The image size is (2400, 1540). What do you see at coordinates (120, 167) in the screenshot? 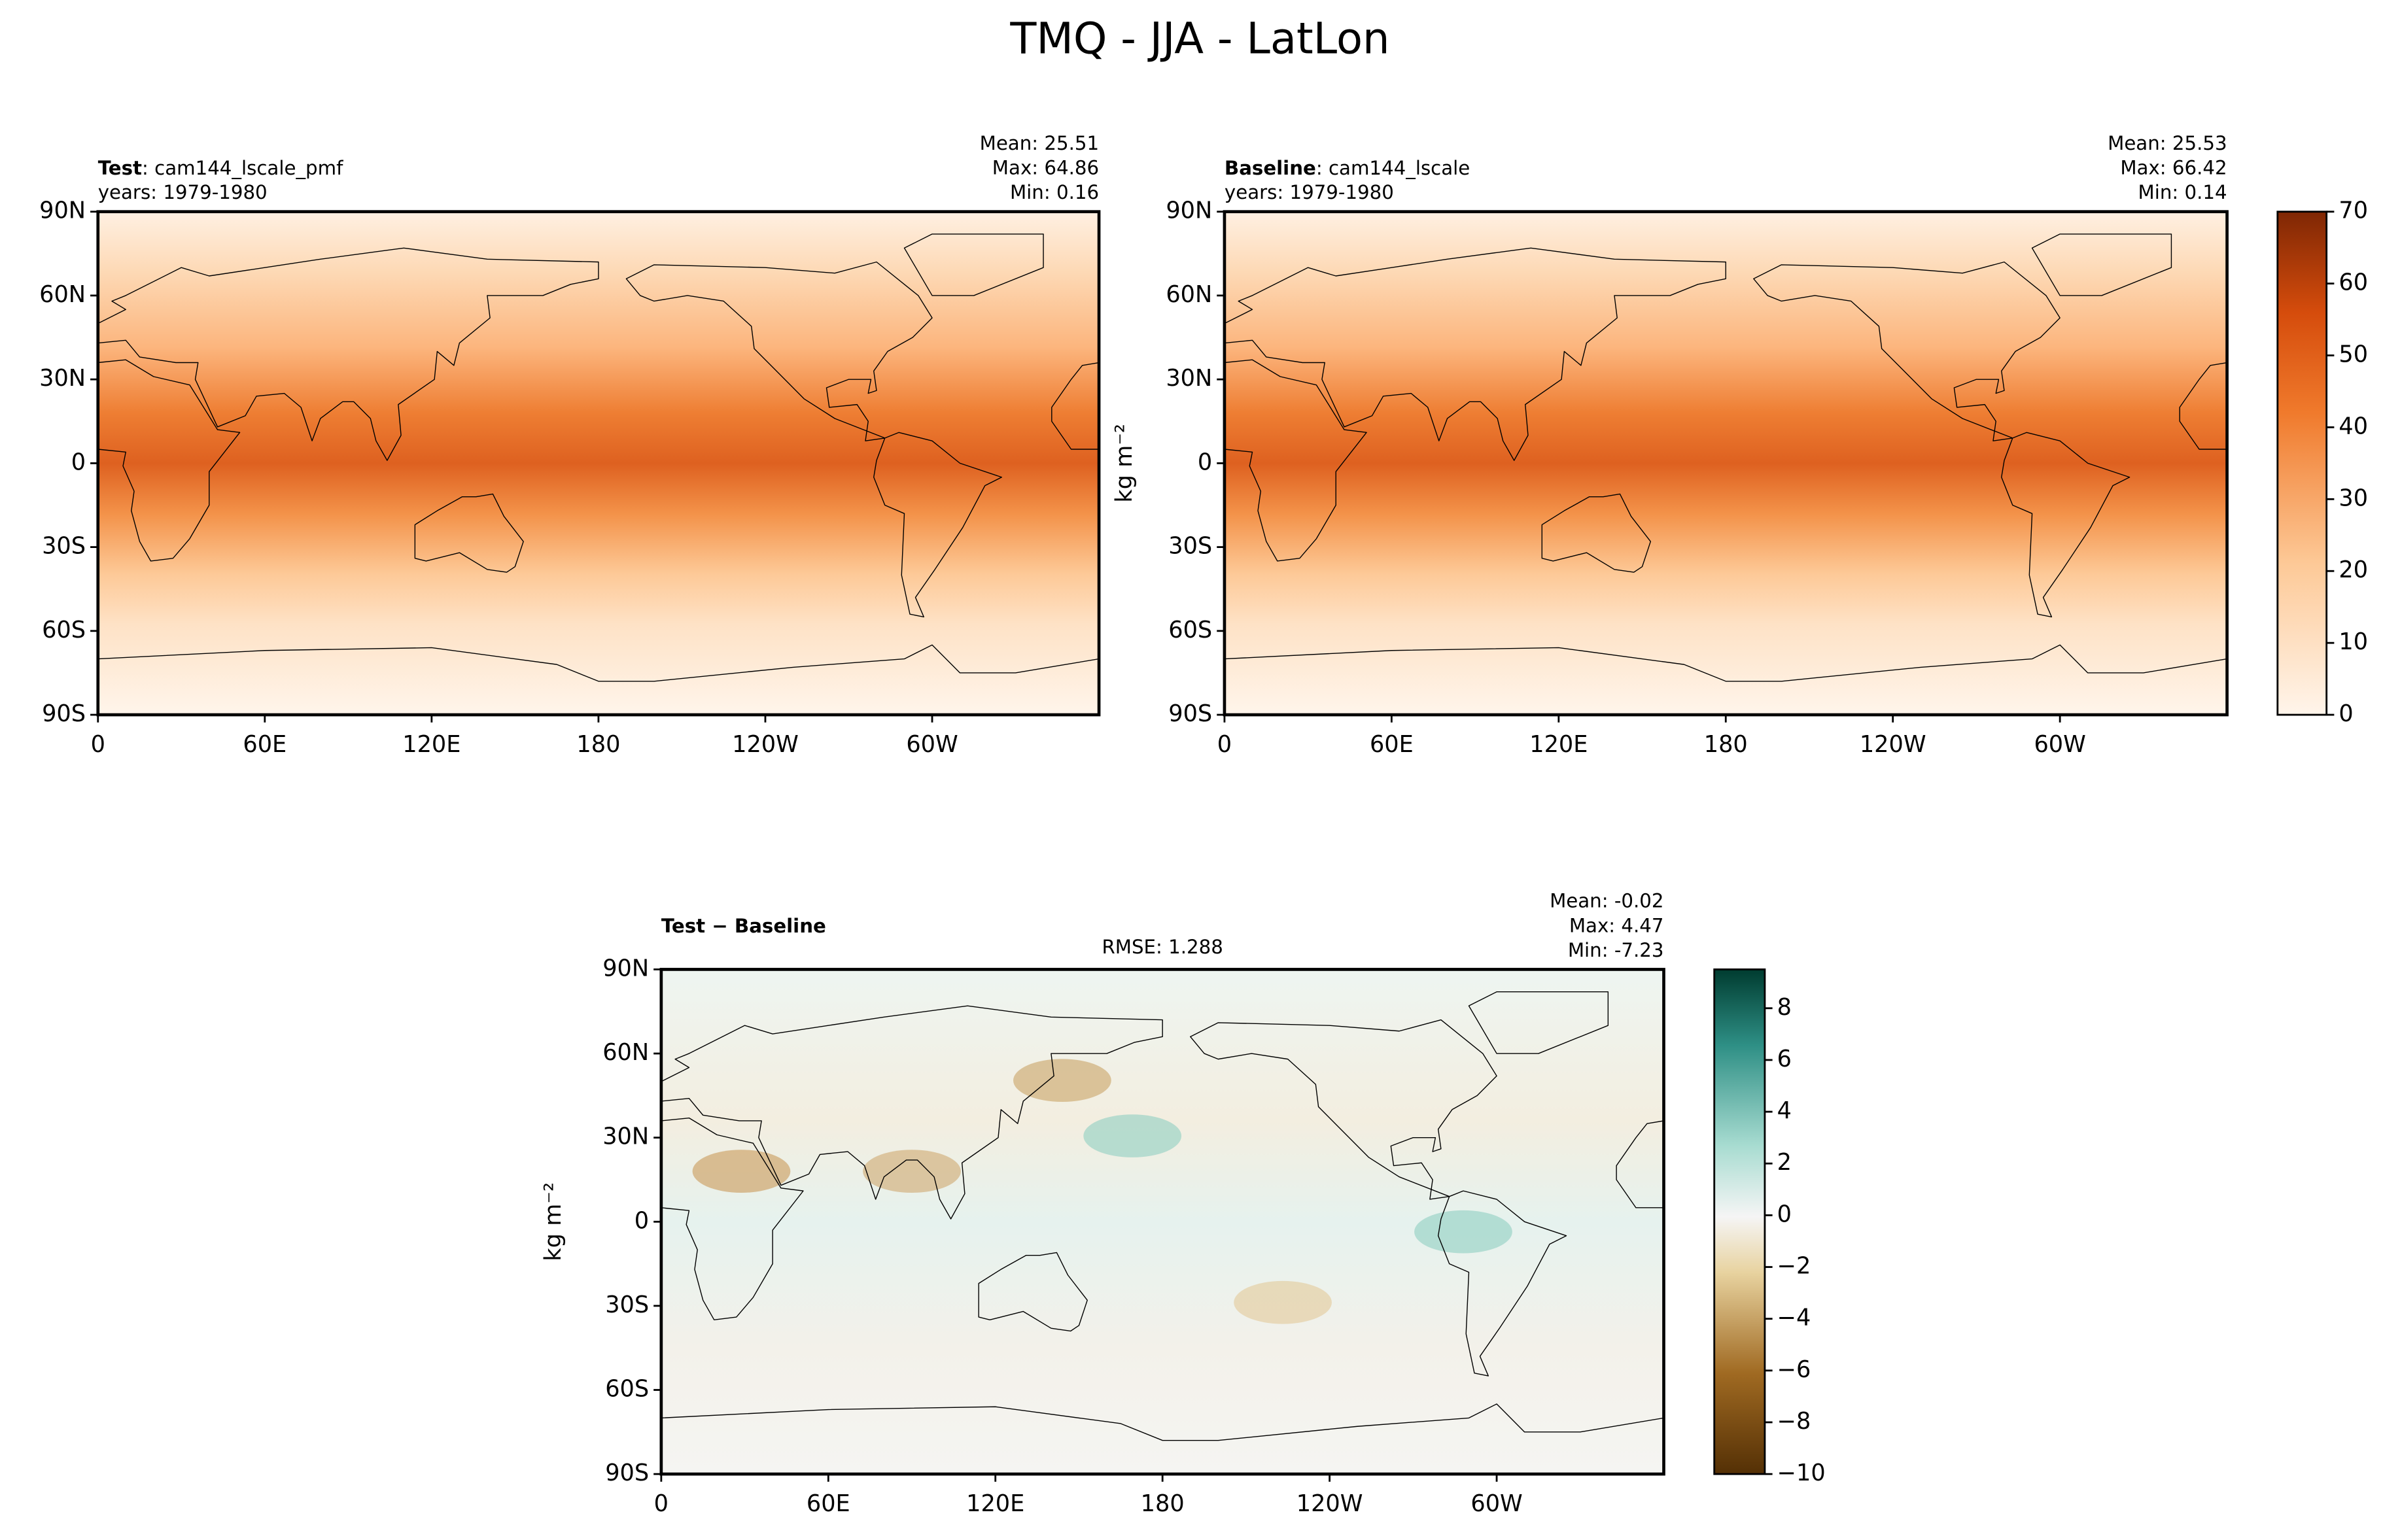
I see `panel-label-name: Test` at bounding box center [120, 167].